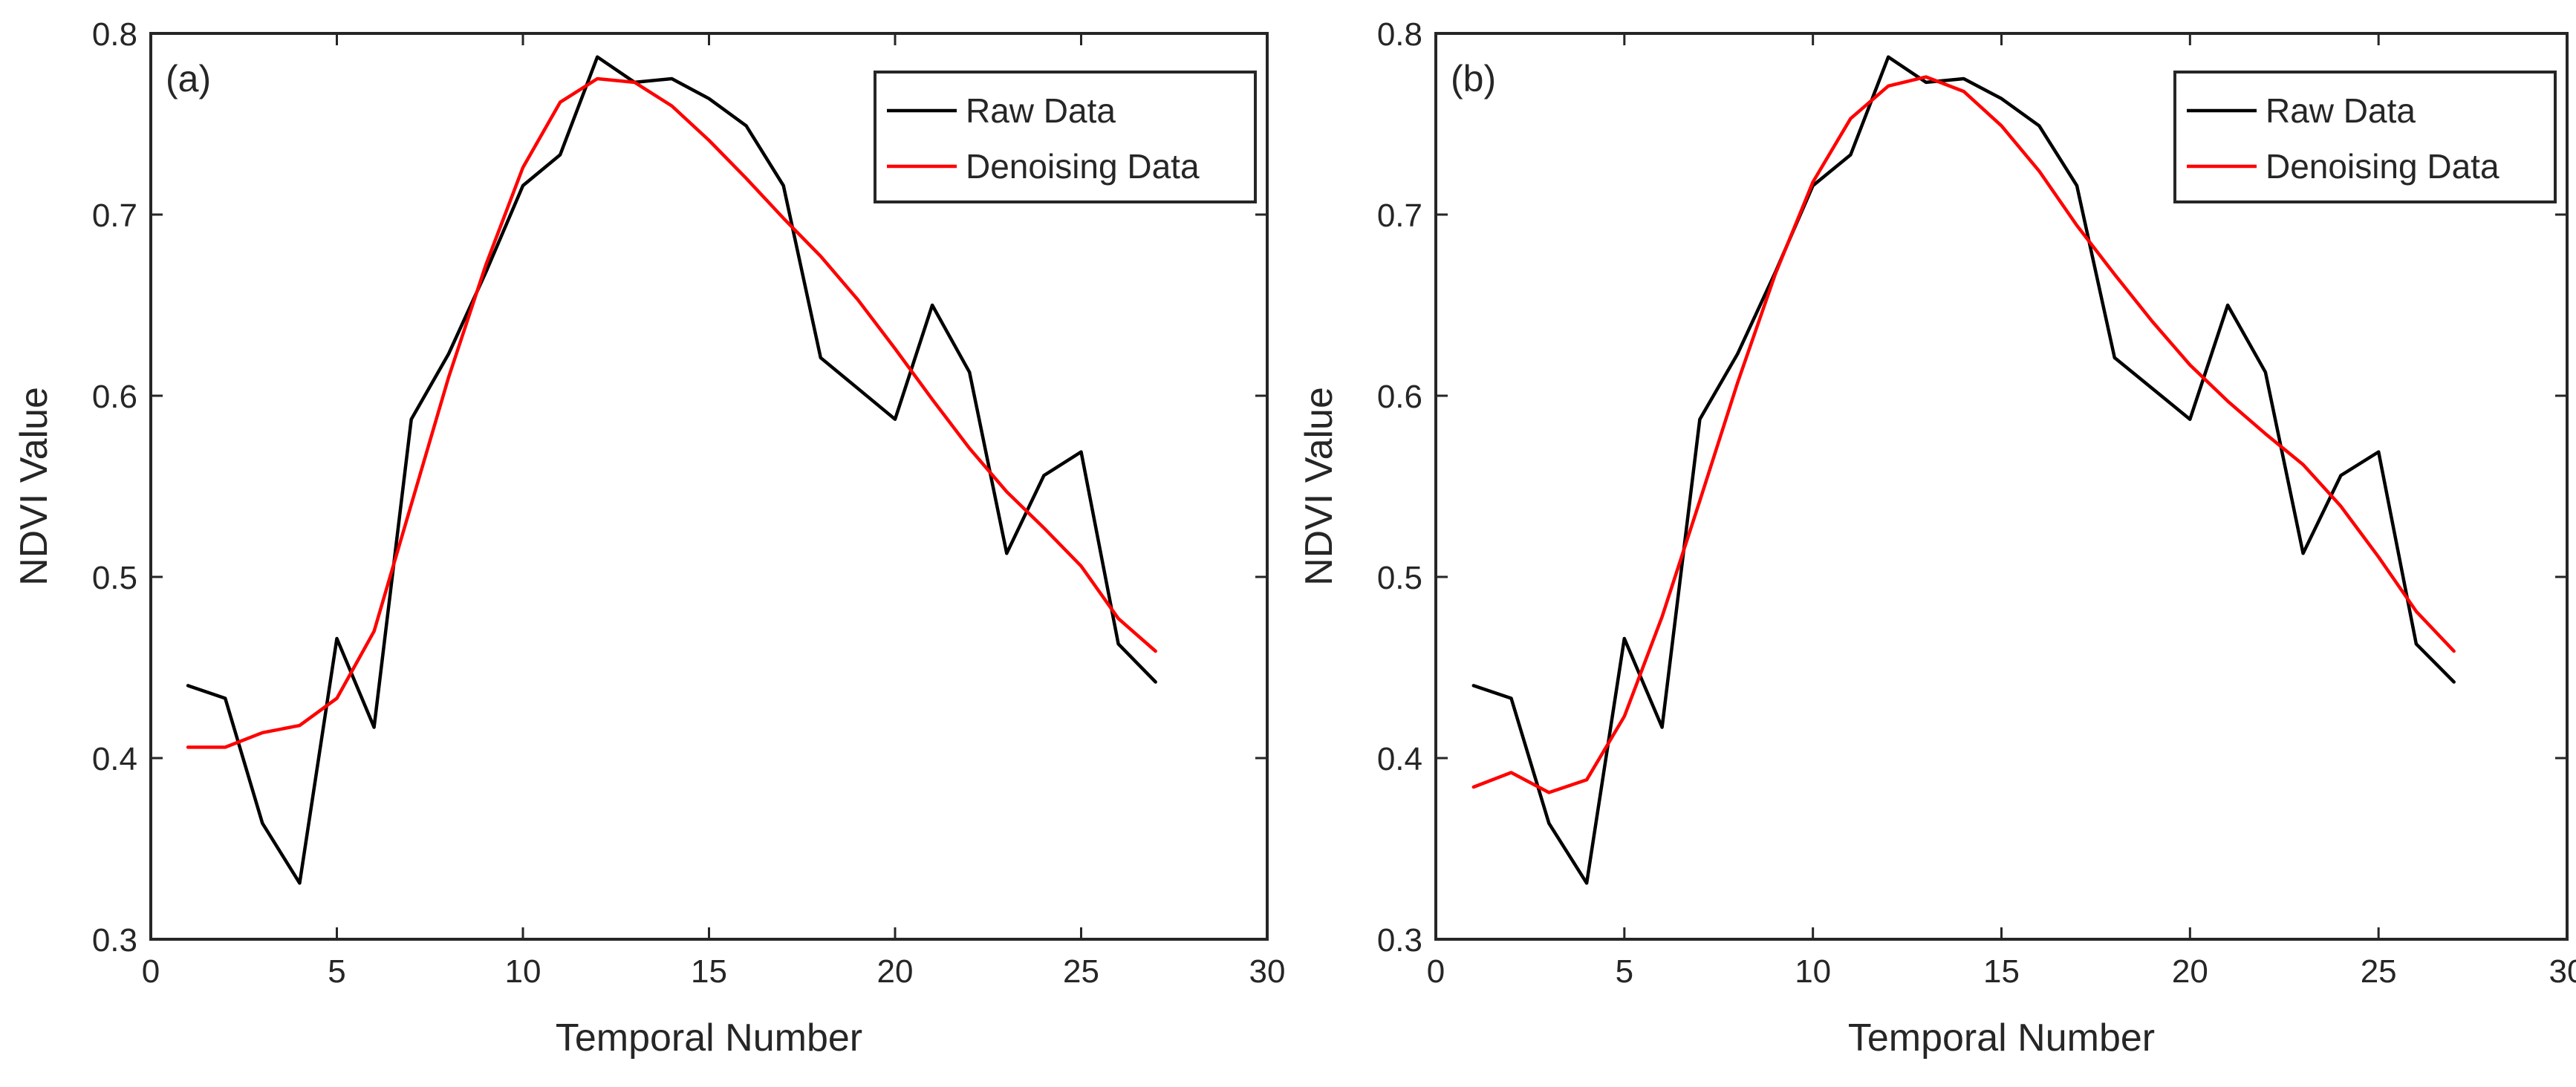 The image size is (2576, 1087). What do you see at coordinates (1319, 486) in the screenshot?
I see `y-axis-label-b: NDVI Value` at bounding box center [1319, 486].